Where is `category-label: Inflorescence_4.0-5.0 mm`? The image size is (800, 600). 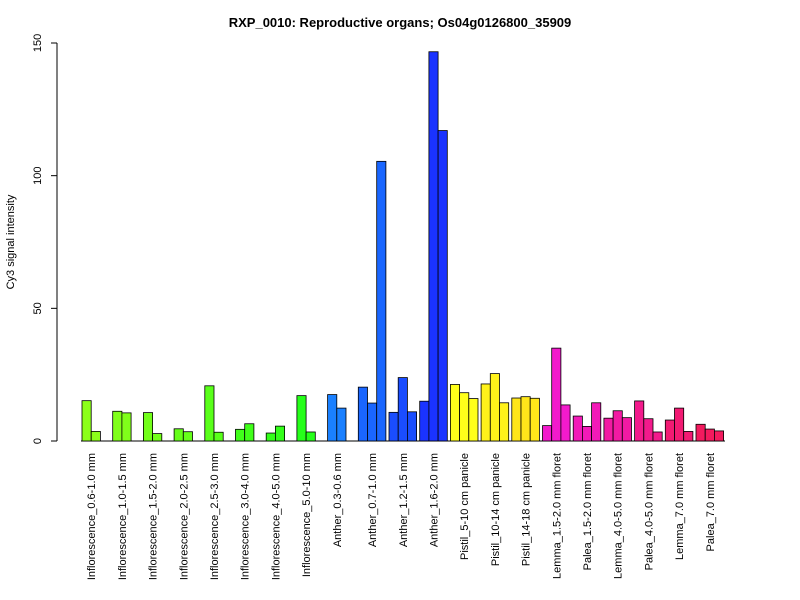
category-label: Inflorescence_4.0-5.0 mm is located at coordinates (276, 516).